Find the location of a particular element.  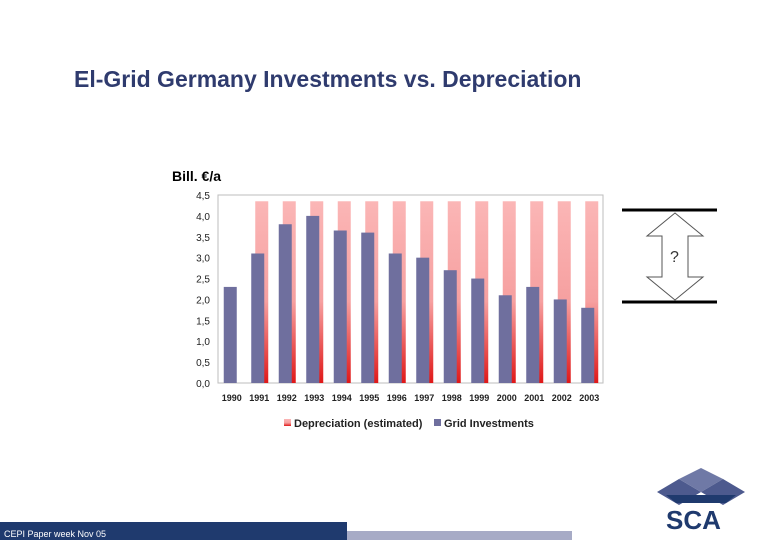

x-tick-label: 1994 is located at coordinates (342, 398).